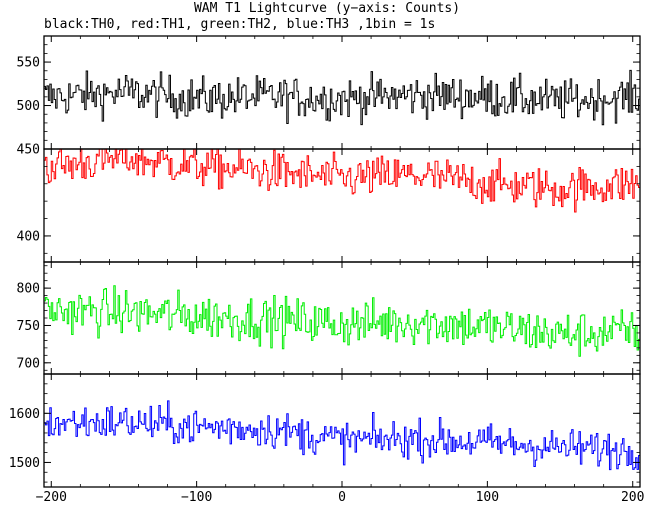  What do you see at coordinates (51, 497) in the screenshot?
I see `x-tick-label: −200` at bounding box center [51, 497].